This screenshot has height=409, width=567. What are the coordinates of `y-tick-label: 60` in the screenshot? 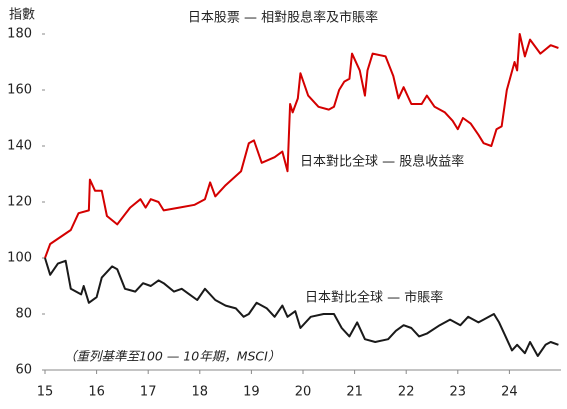 It's located at (23, 370).